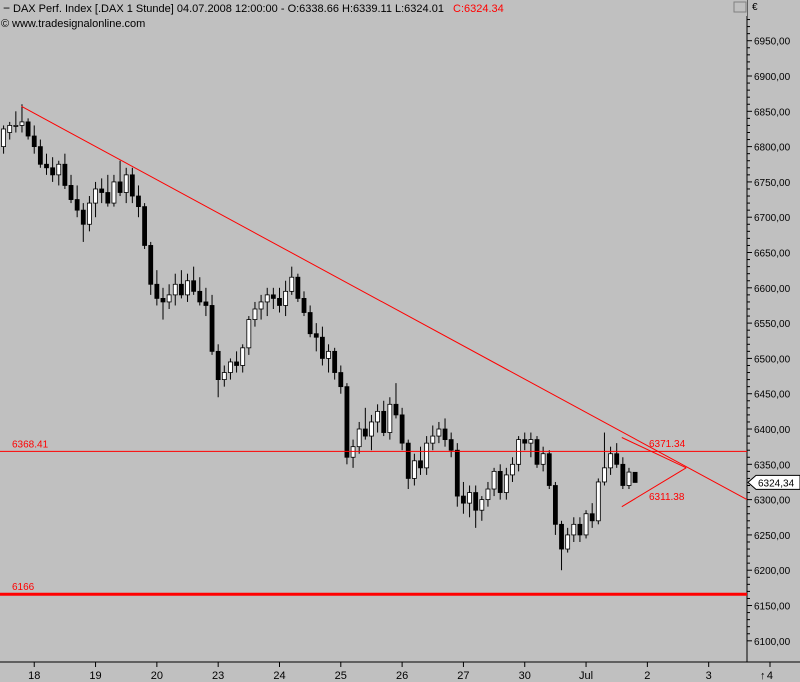 This screenshot has width=800, height=682. What do you see at coordinates (772, 148) in the screenshot?
I see `y-tick-label: 6800,00` at bounding box center [772, 148].